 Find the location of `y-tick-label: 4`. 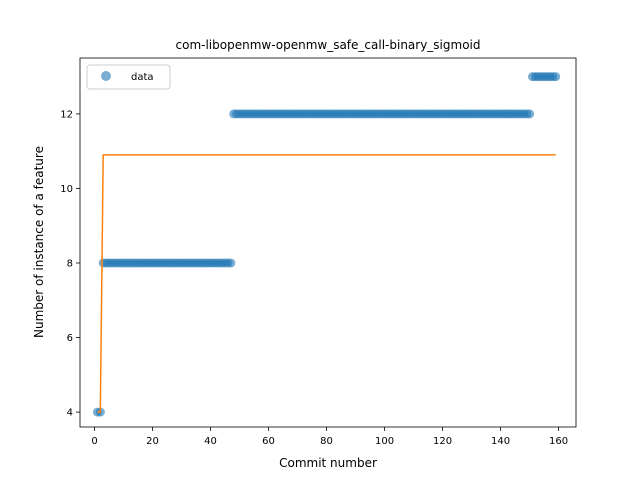

y-tick-label: 4 is located at coordinates (70, 413).